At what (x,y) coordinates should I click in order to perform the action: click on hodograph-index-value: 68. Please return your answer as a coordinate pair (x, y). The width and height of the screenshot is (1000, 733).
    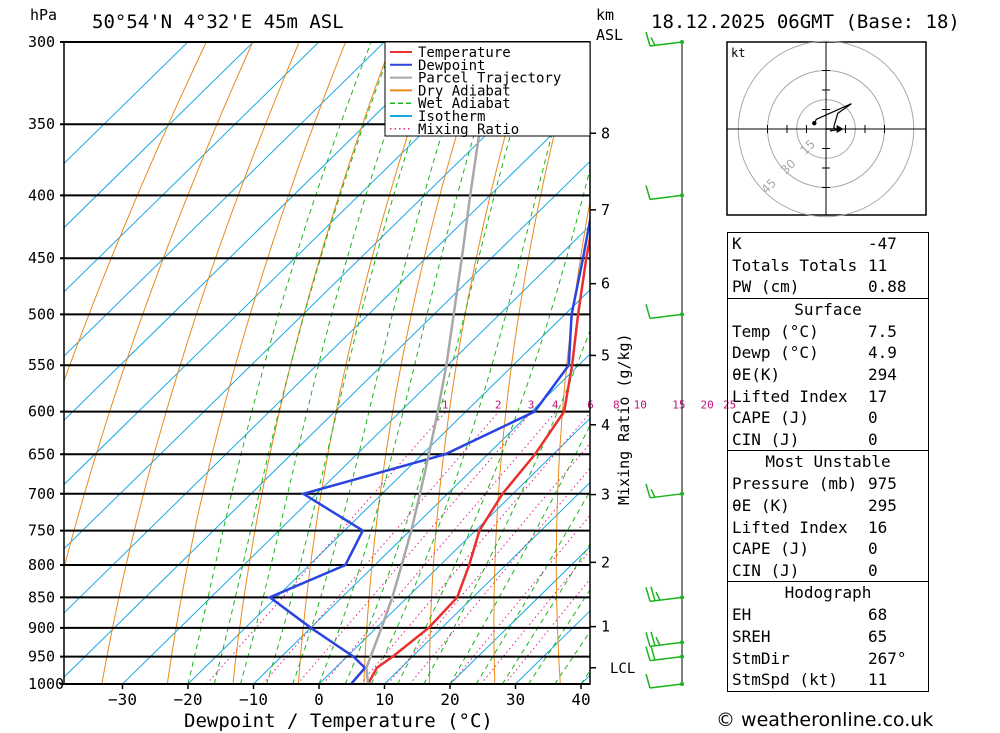
    Looking at the image, I should click on (878, 615).